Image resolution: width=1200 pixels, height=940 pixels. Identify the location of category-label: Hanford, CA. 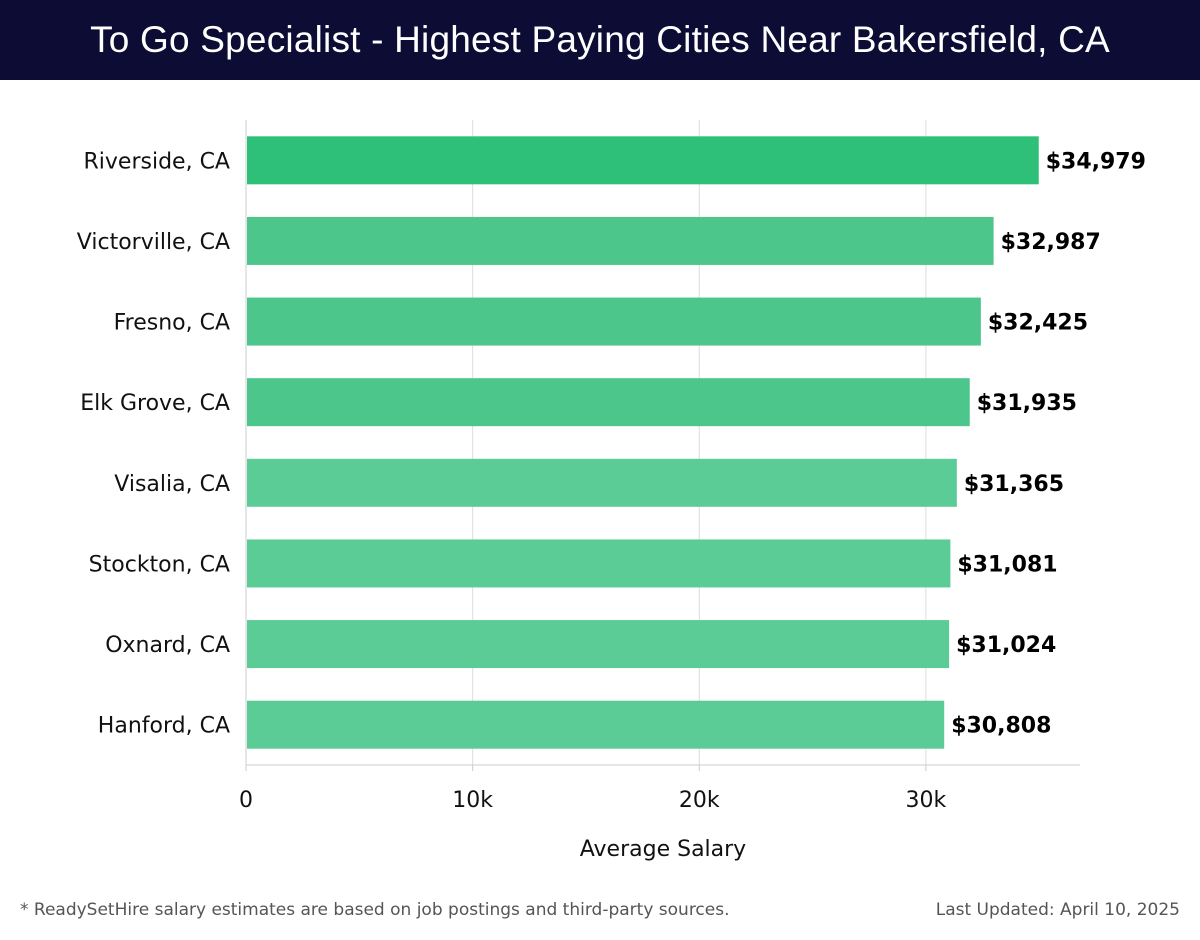
(164, 726).